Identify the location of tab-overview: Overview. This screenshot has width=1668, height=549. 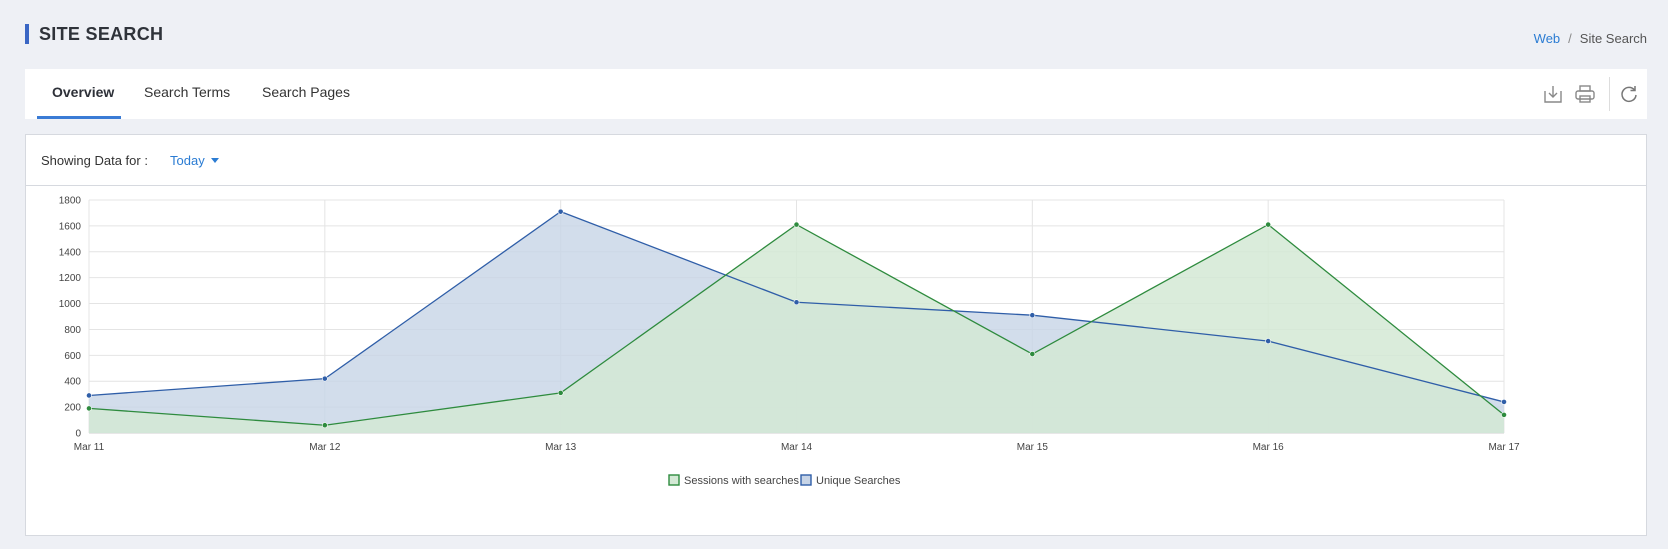
(79, 94).